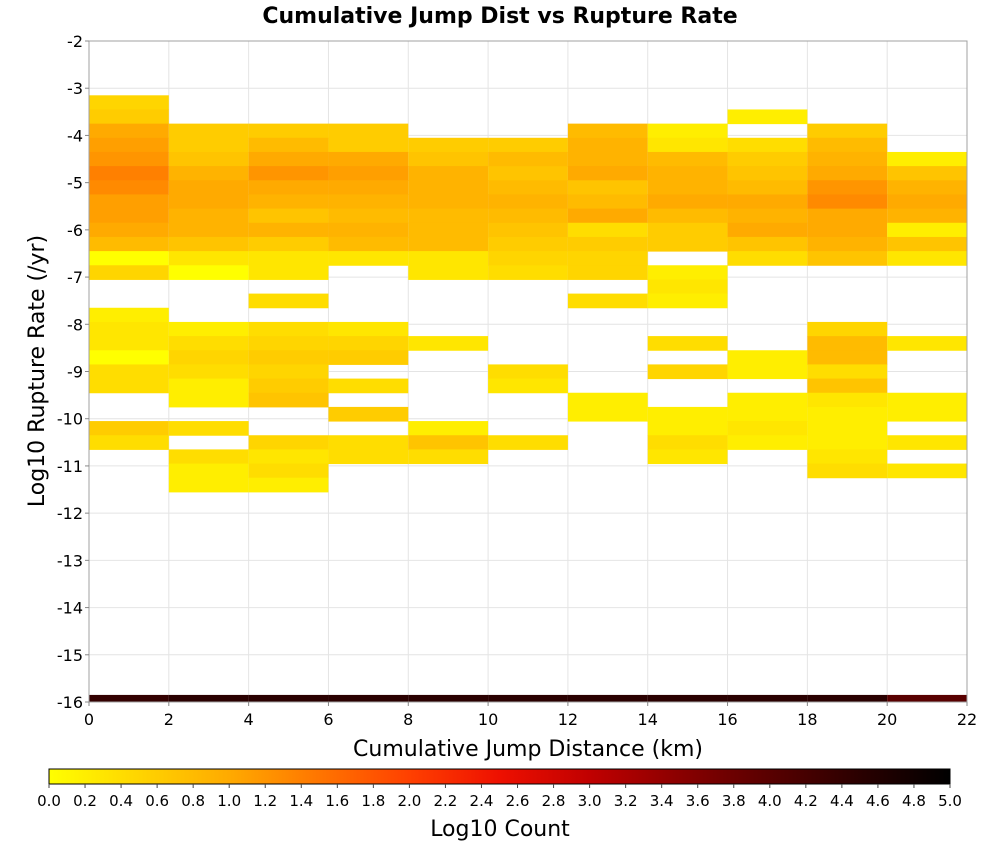  What do you see at coordinates (328, 719) in the screenshot?
I see `x-tick-label: 6` at bounding box center [328, 719].